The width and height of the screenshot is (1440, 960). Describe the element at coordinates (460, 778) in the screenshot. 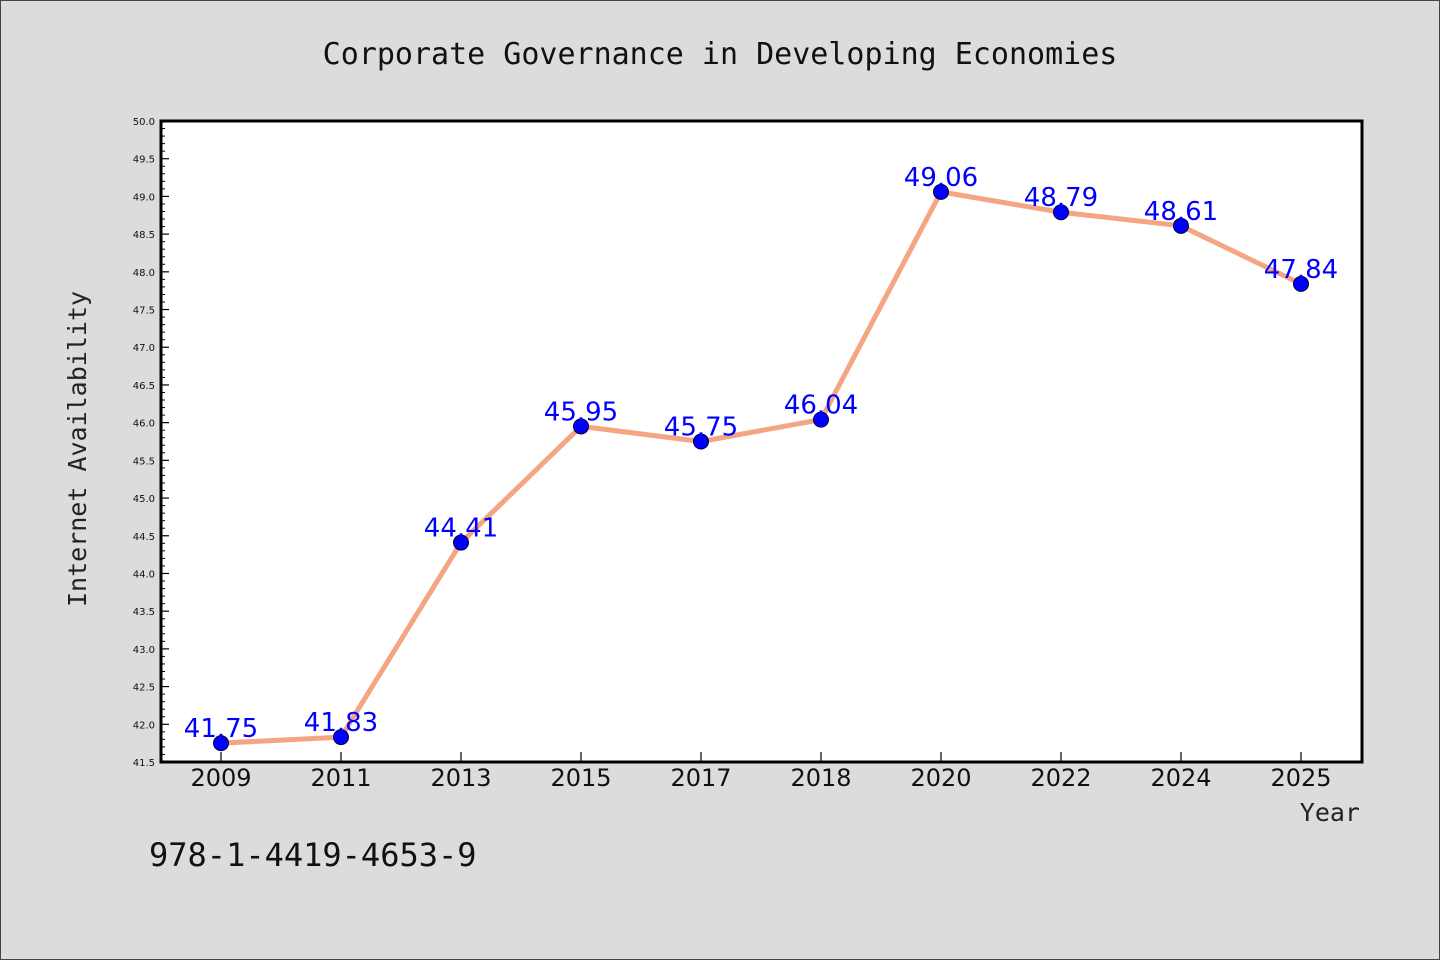

I see `x-tick-label: 2013` at that location.